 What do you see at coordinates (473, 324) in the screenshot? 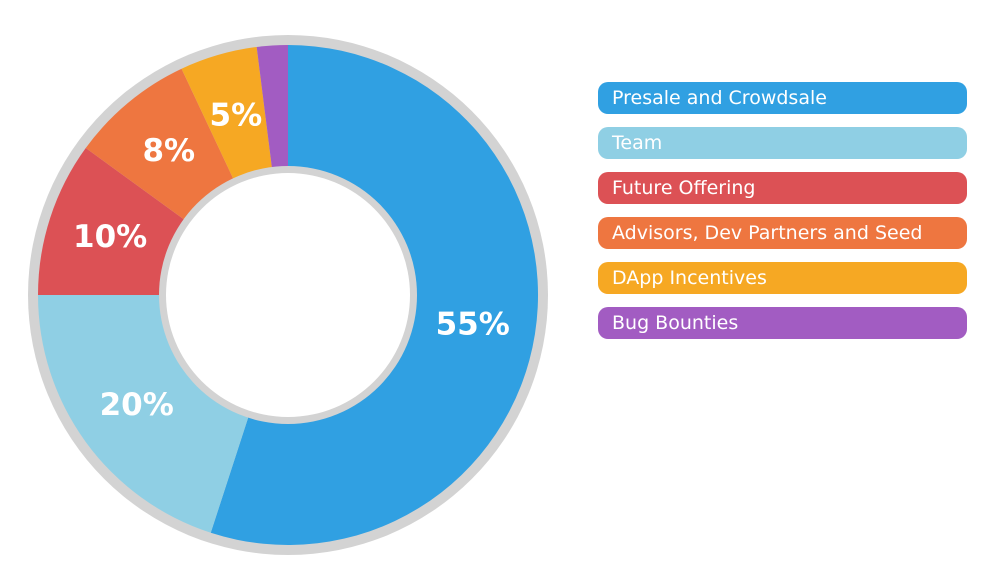
I see `slice-label-presale-and-crowdsale: 55%` at bounding box center [473, 324].